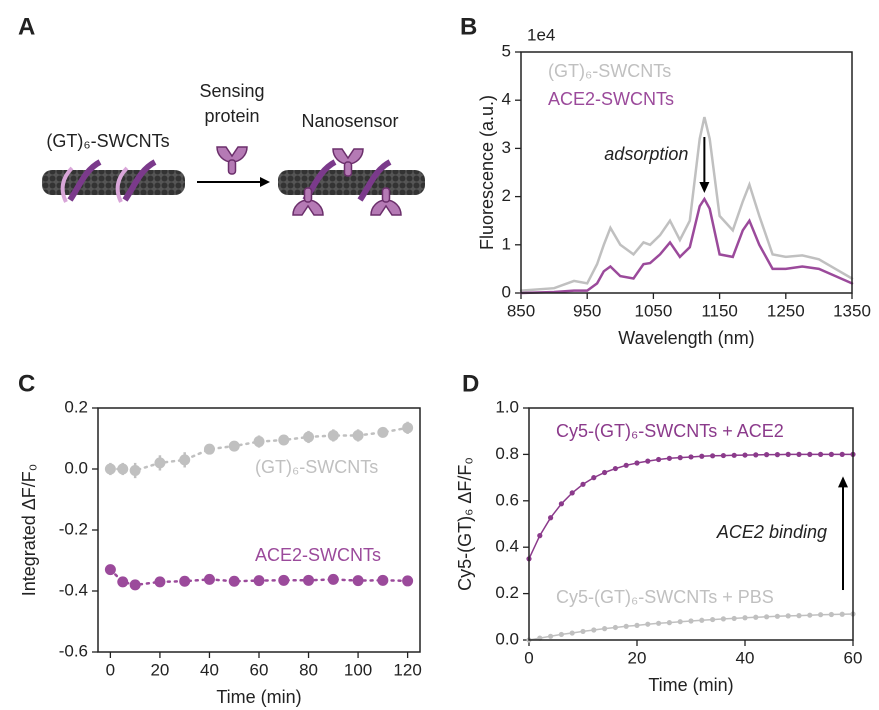 The height and width of the screenshot is (710, 879). I want to click on x-tick-label: 20, so click(159, 669).